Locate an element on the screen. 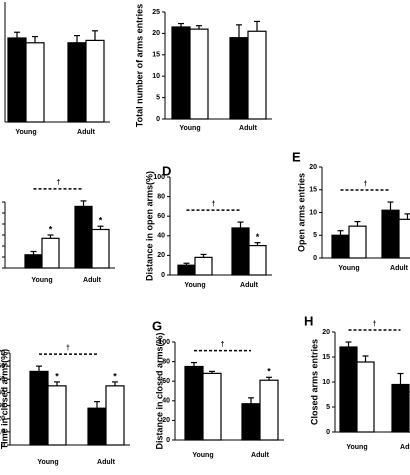  panel-label: G is located at coordinates (157, 325).